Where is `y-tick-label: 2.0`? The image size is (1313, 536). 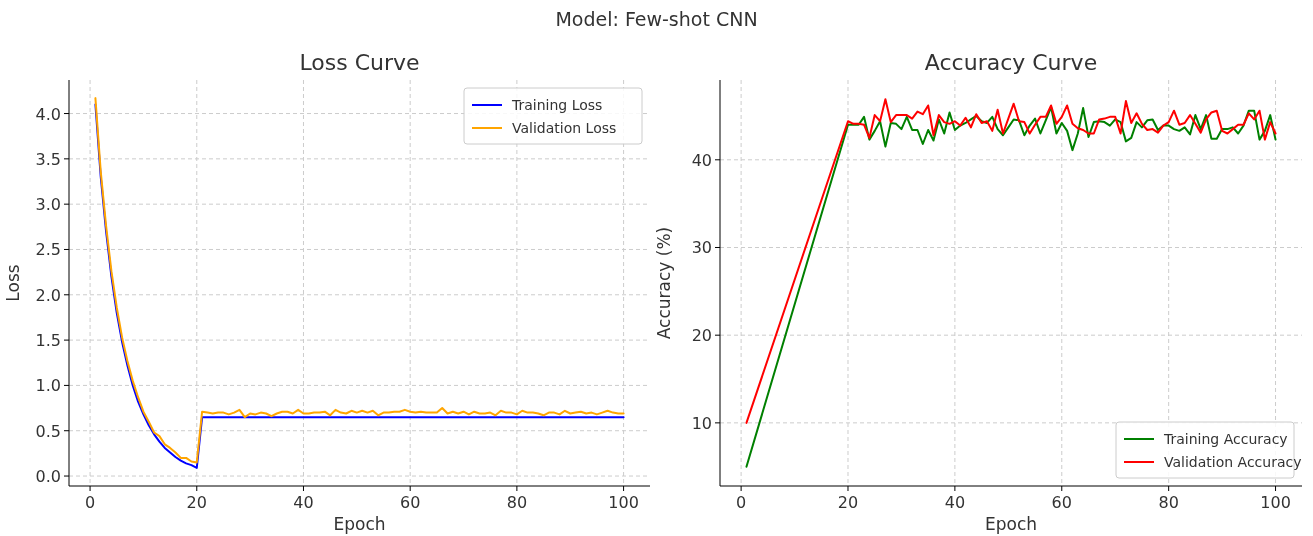 y-tick-label: 2.0 is located at coordinates (48, 295).